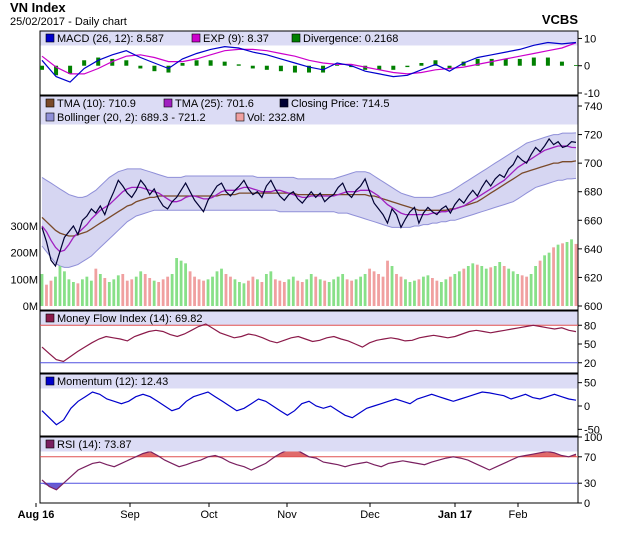 Image resolution: width=620 pixels, height=535 pixels. I want to click on macd-legend-label: Divergence: 0.2168, so click(350, 39).